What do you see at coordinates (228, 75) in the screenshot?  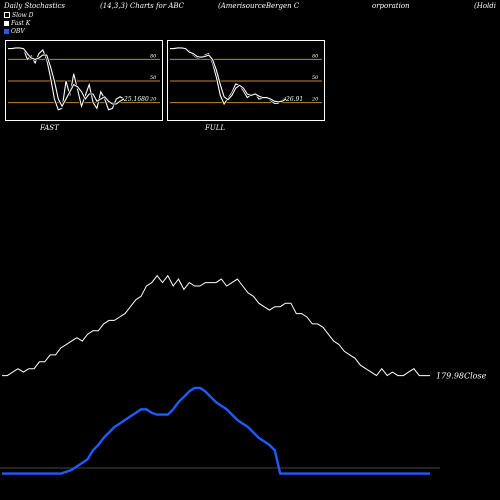 I see `full-series-slow-d-line` at bounding box center [228, 75].